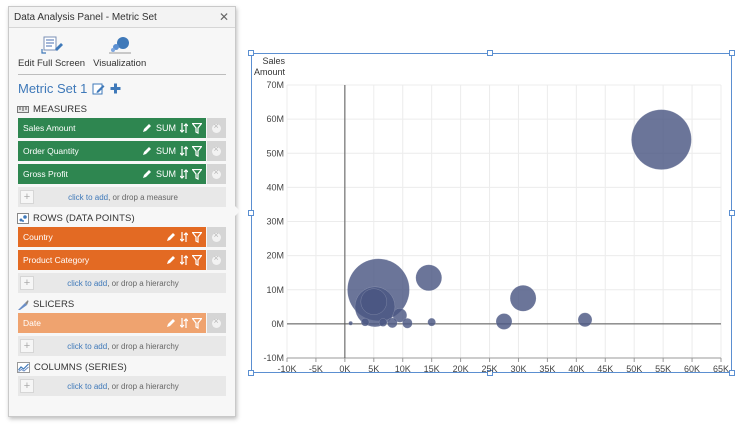 The height and width of the screenshot is (426, 741). Describe the element at coordinates (115, 88) in the screenshot. I see `add-metric-set-icon` at that location.